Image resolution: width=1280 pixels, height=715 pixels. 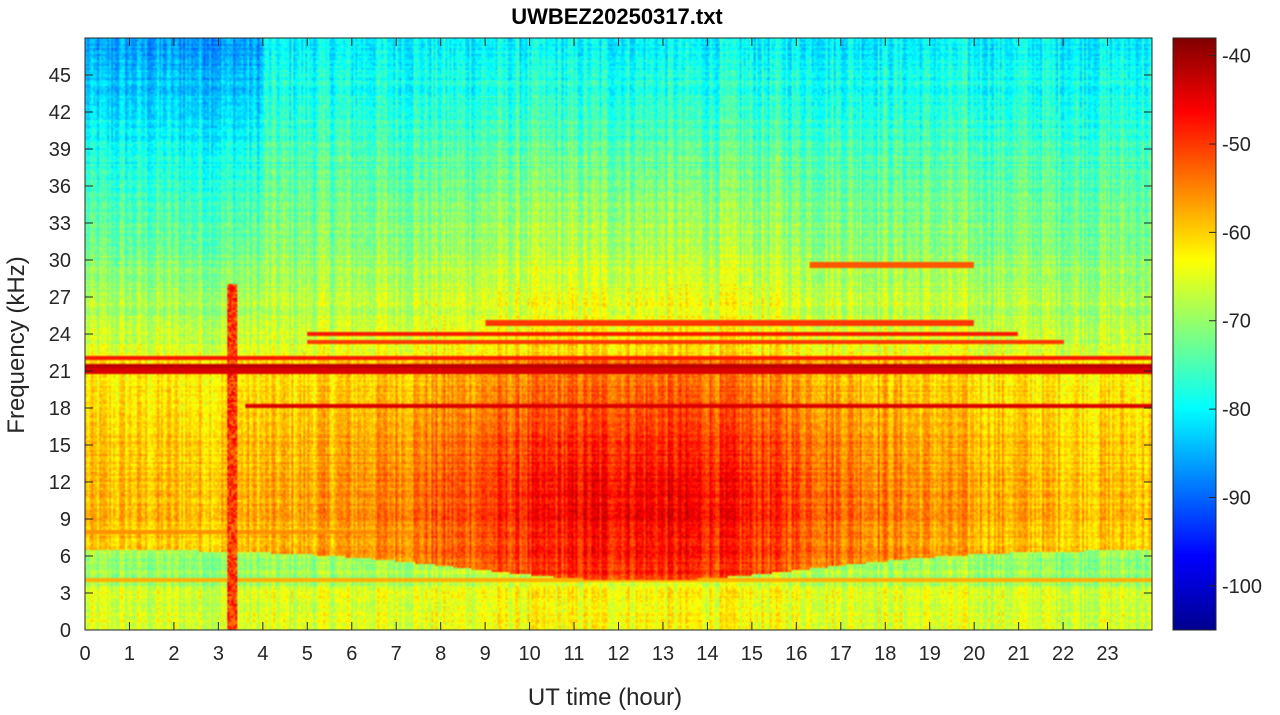 I want to click on x-tick-label: 9, so click(x=485, y=654).